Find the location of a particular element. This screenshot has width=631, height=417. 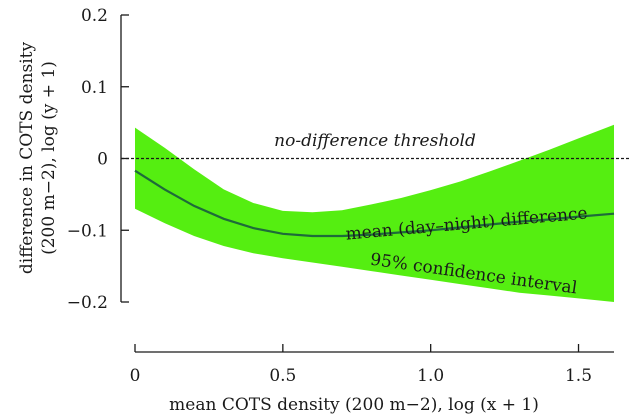

x-tick-label-1: 0.5 is located at coordinates (282, 376).